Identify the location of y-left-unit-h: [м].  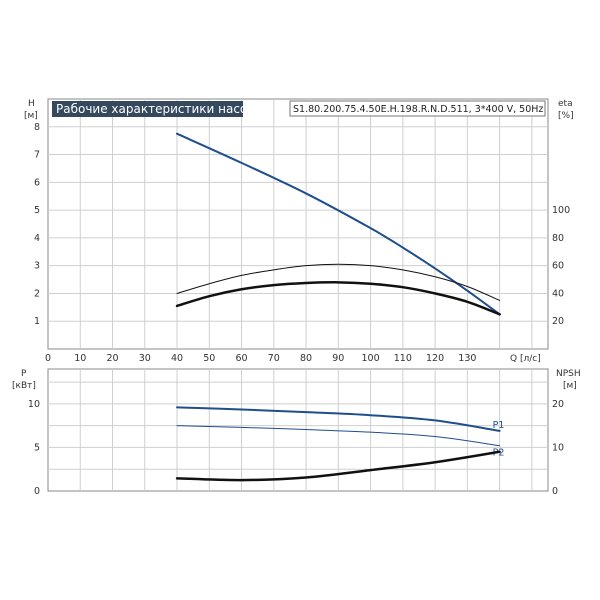
(31, 116).